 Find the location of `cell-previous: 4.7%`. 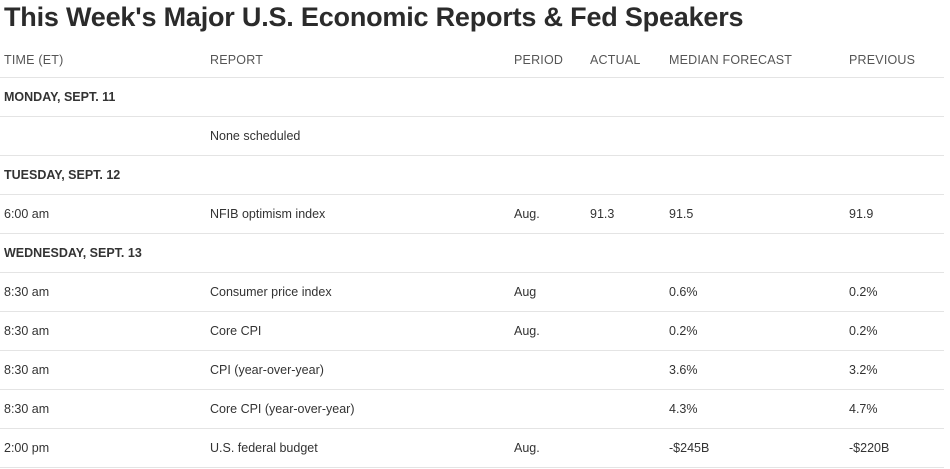

cell-previous: 4.7% is located at coordinates (894, 409).